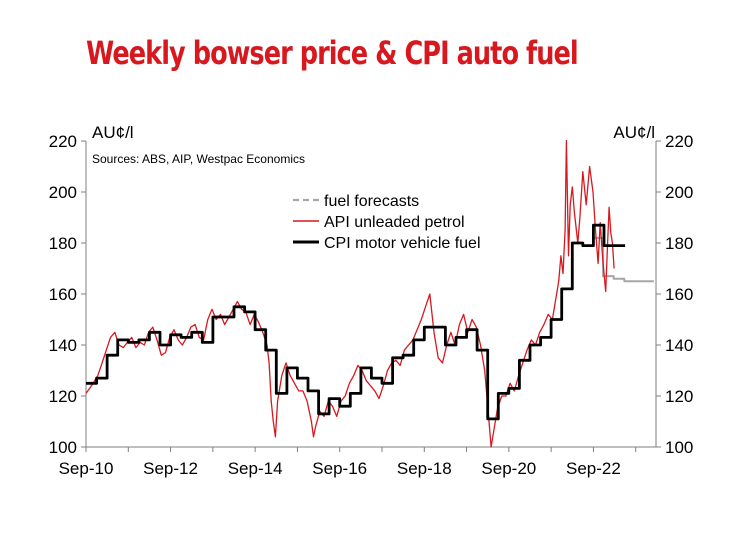 Image resolution: width=740 pixels, height=555 pixels. I want to click on left-unit-label: AU¢/l, so click(113, 132).